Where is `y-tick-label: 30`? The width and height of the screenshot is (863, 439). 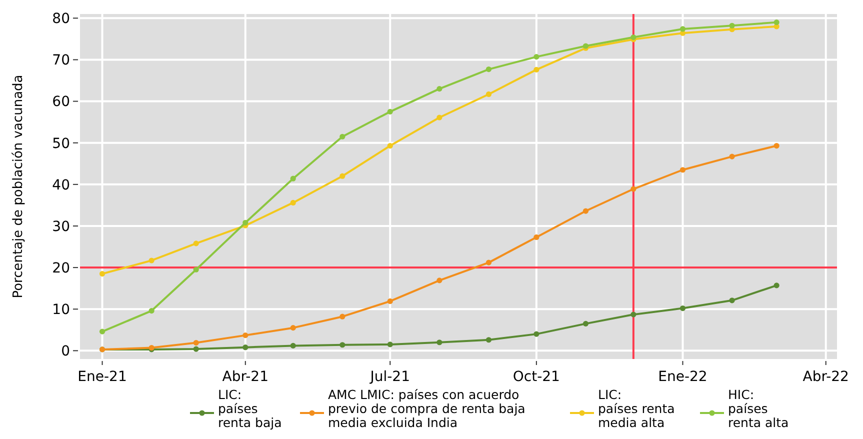
y-tick-label: 30 is located at coordinates (61, 226).